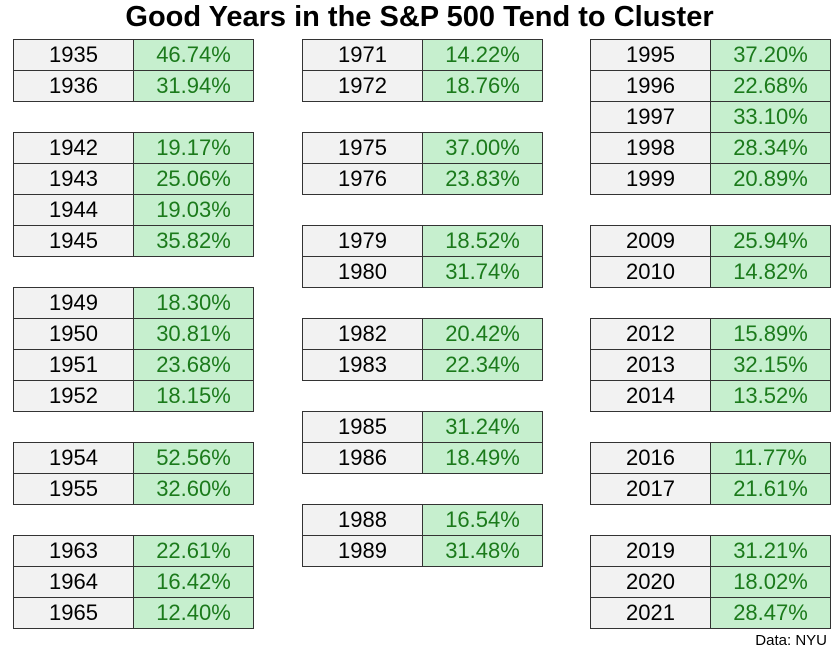  I want to click on year-cell: 1945, so click(73, 241).